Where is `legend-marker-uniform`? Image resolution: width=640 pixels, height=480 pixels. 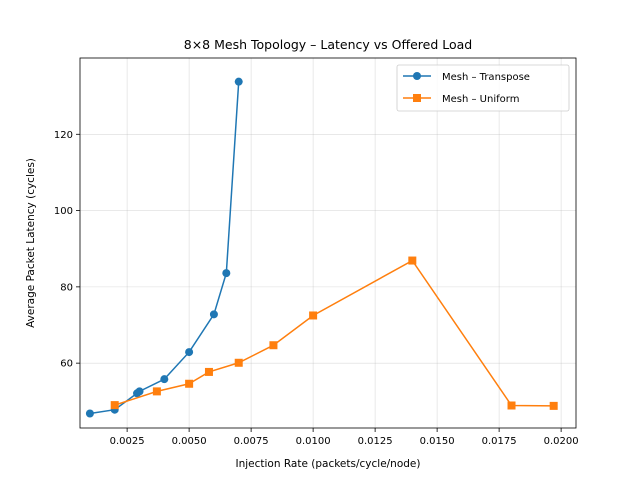 legend-marker-uniform is located at coordinates (417, 98).